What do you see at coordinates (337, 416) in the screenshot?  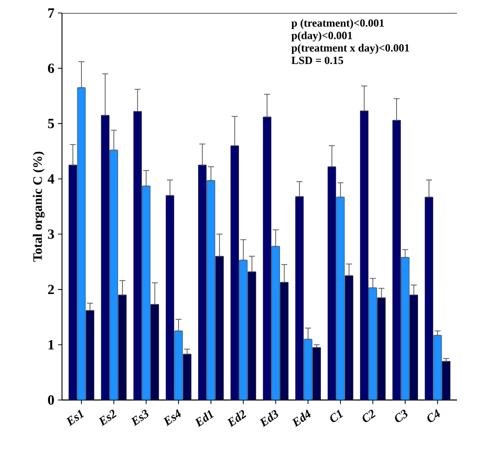 I see `x-tick-label: C1` at bounding box center [337, 416].